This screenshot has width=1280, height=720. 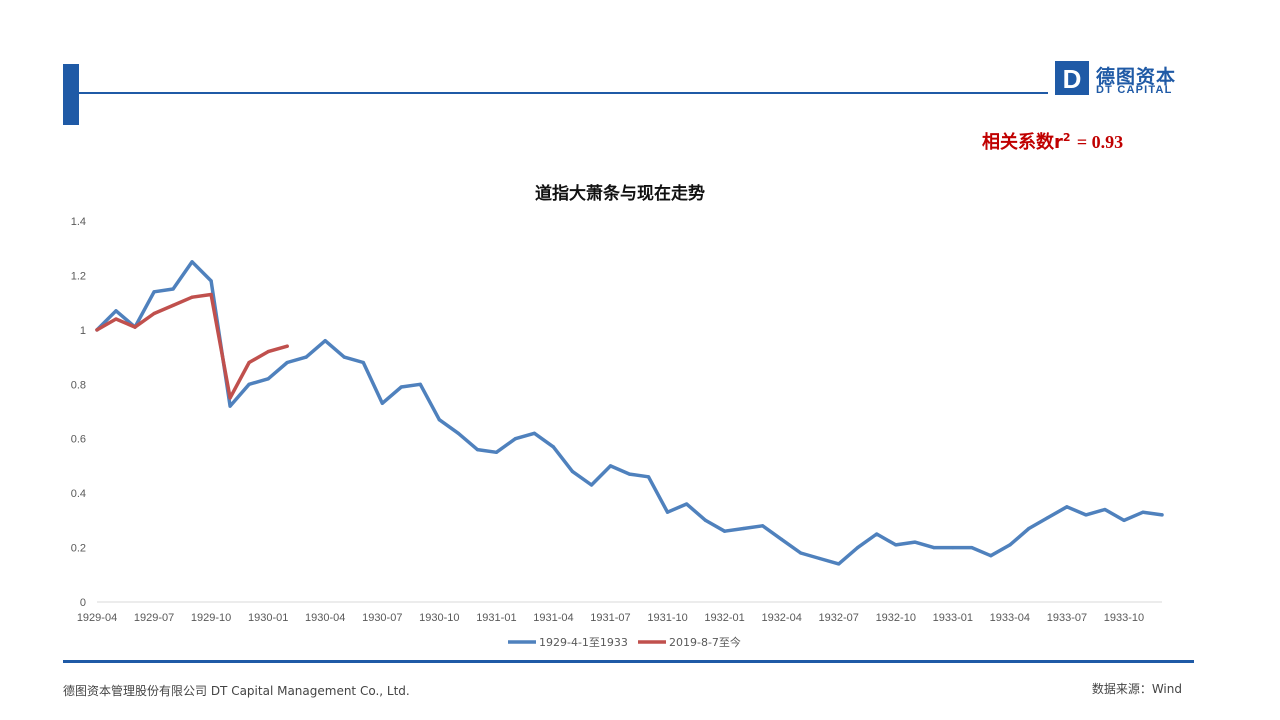 What do you see at coordinates (1134, 90) in the screenshot?
I see `logo-name-en: DT CAPITAL` at bounding box center [1134, 90].